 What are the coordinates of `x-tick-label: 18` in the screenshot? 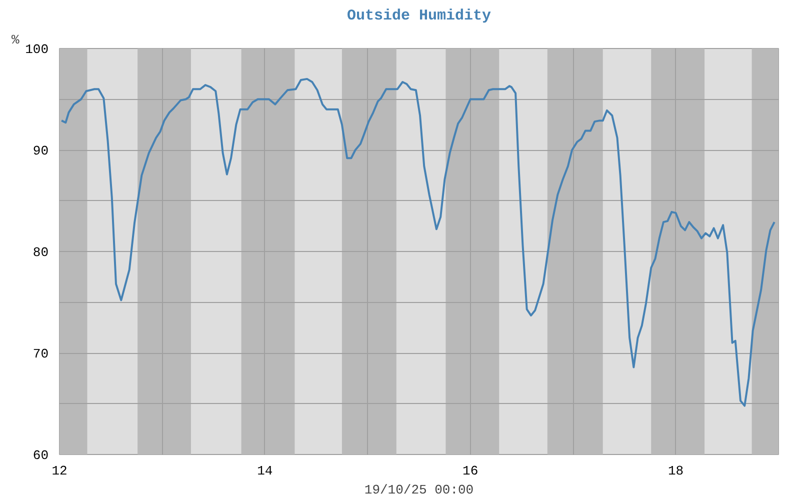 It's located at (676, 471).